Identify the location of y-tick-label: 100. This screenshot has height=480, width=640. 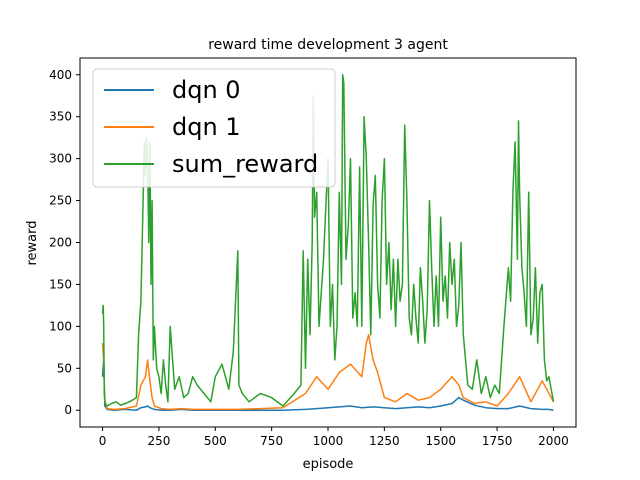
(60, 326).